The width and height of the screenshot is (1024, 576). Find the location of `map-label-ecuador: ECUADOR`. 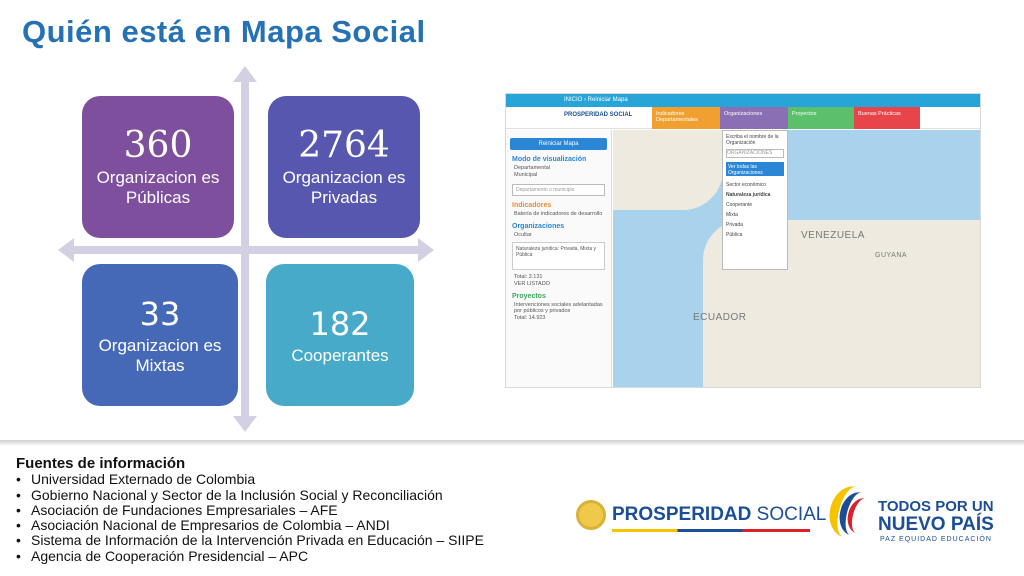

map-label-ecuador: ECUADOR is located at coordinates (720, 317).